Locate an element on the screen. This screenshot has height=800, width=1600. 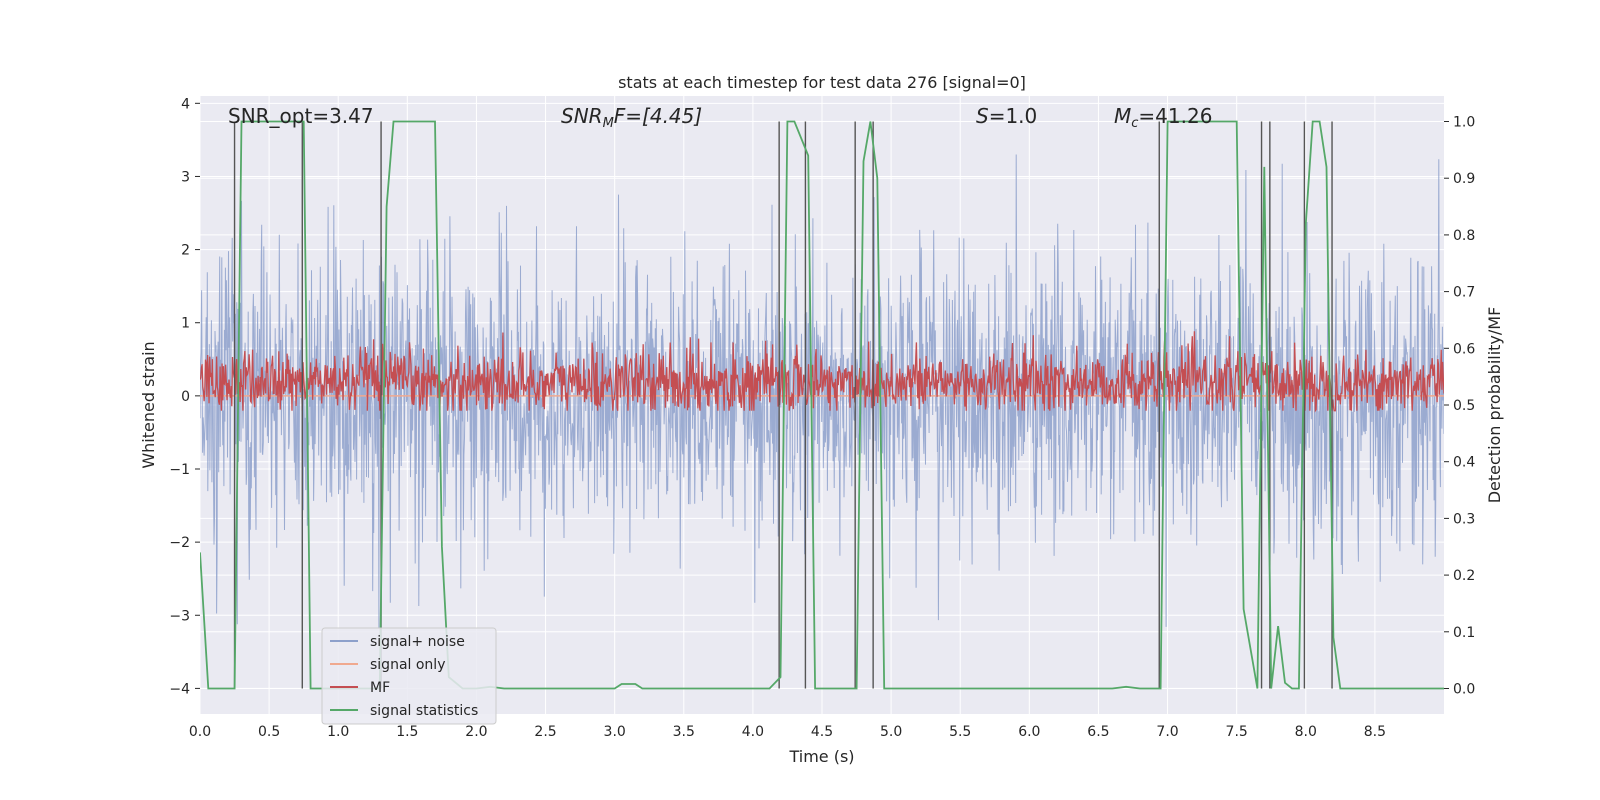
y2-tick-label: 0.6 is located at coordinates (1464, 349).